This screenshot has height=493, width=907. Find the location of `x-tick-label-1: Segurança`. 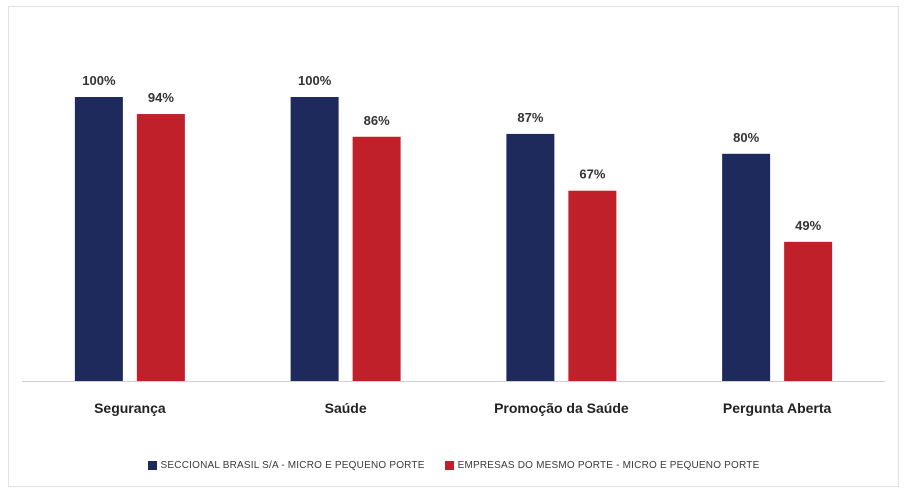

x-tick-label-1: Segurança is located at coordinates (130, 408).